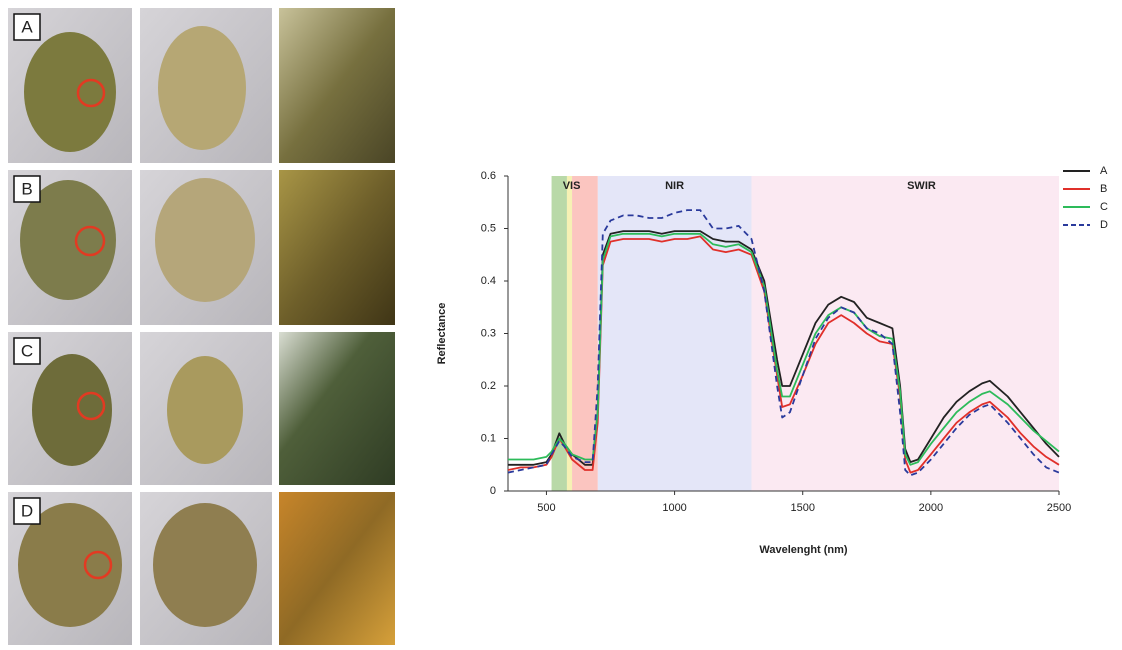 The height and width of the screenshot is (650, 1122). What do you see at coordinates (1059, 508) in the screenshot?
I see `x-tick-label: 2500` at bounding box center [1059, 508].